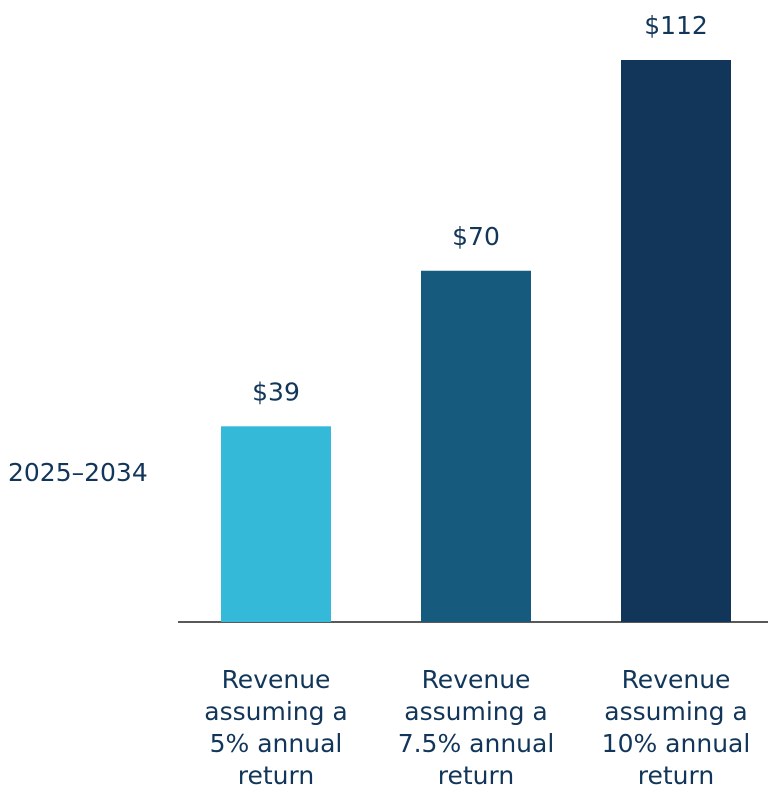 The height and width of the screenshot is (792, 768). What do you see at coordinates (276, 727) in the screenshot?
I see `category-label: Revenue assuming a 5% annual return` at bounding box center [276, 727].